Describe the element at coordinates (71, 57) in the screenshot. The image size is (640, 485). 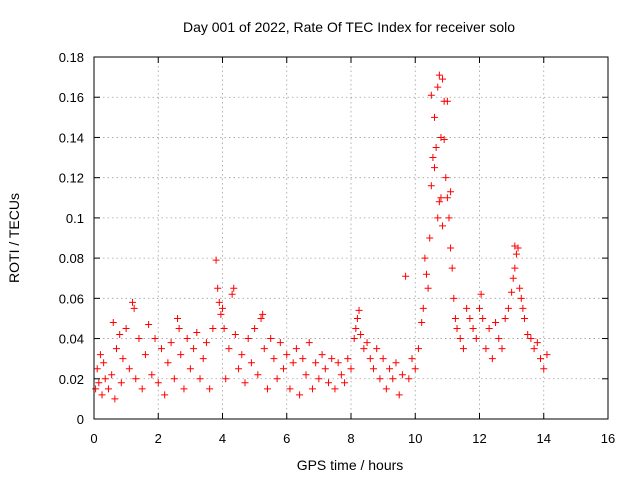
I see `y-tick-label: 0.18` at that location.